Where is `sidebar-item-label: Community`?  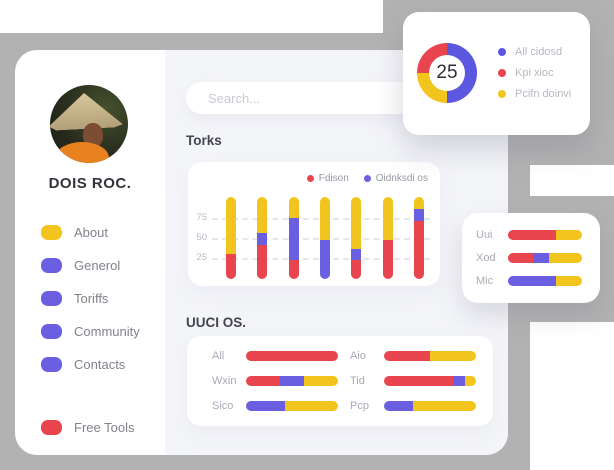 sidebar-item-label: Community is located at coordinates (107, 331).